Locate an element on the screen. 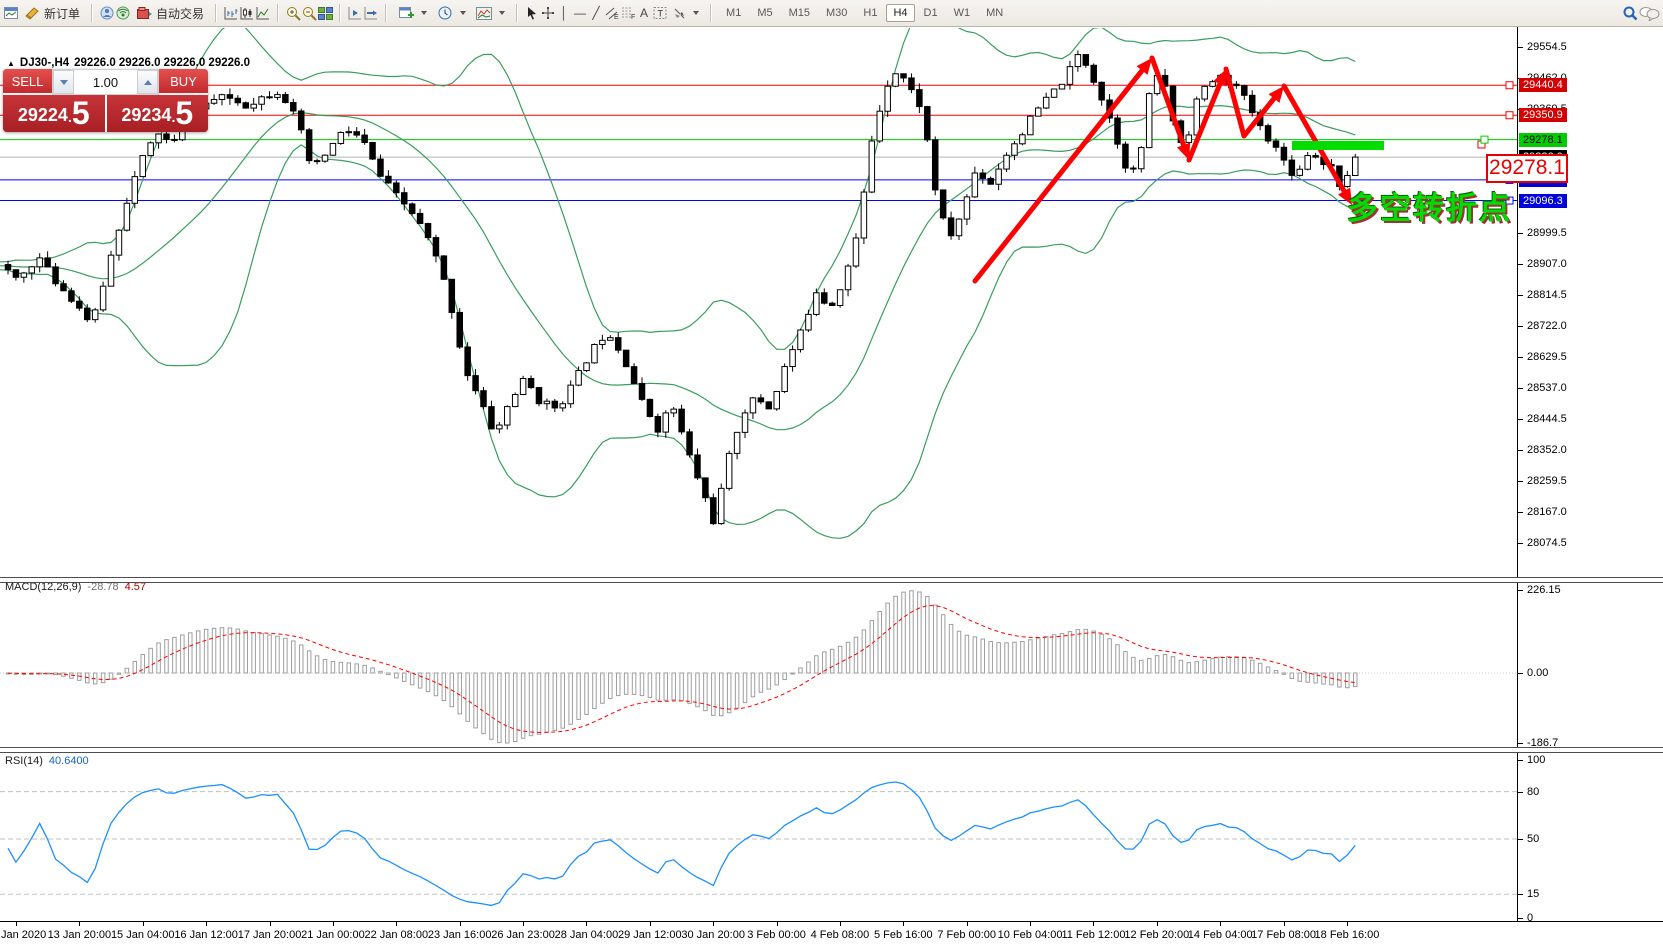 The image size is (1663, 946). line-chart-icon is located at coordinates (263, 13).